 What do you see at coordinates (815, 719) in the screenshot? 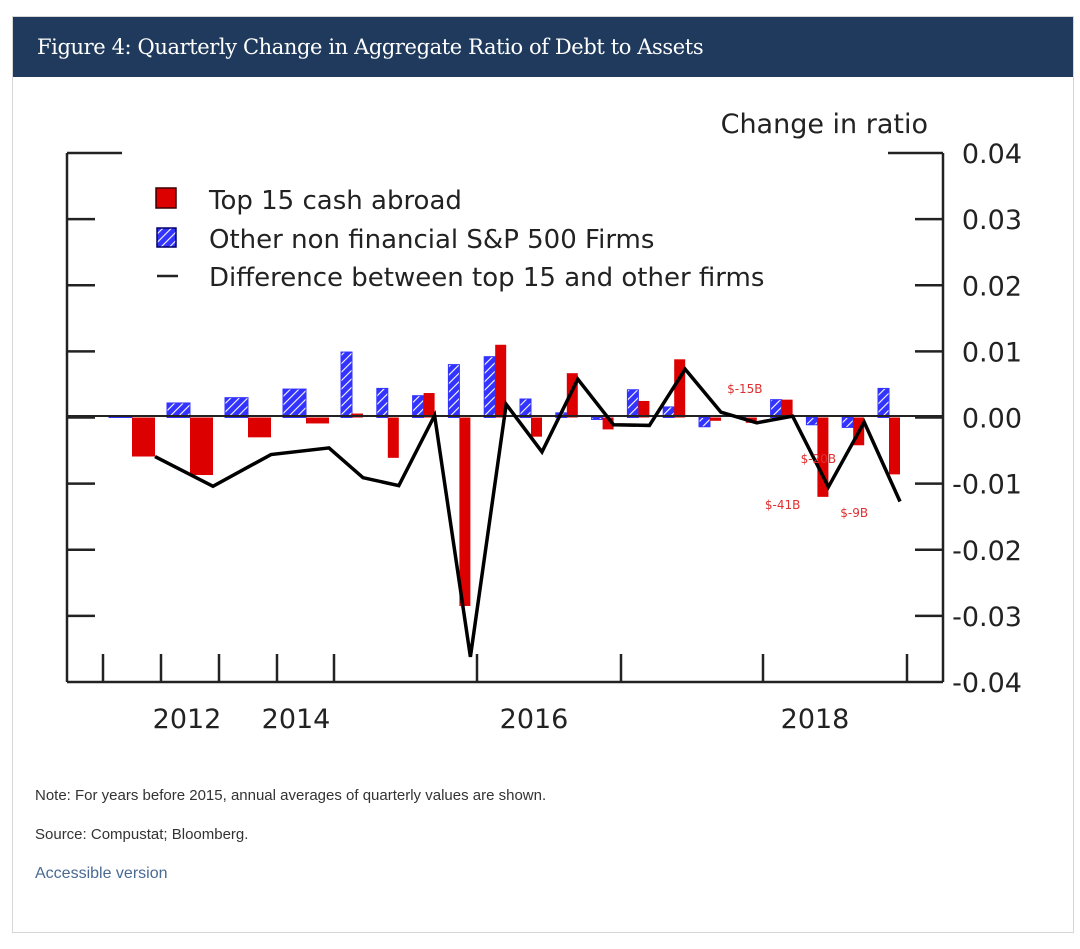
I see `x-tick-label: 2018` at bounding box center [815, 719].